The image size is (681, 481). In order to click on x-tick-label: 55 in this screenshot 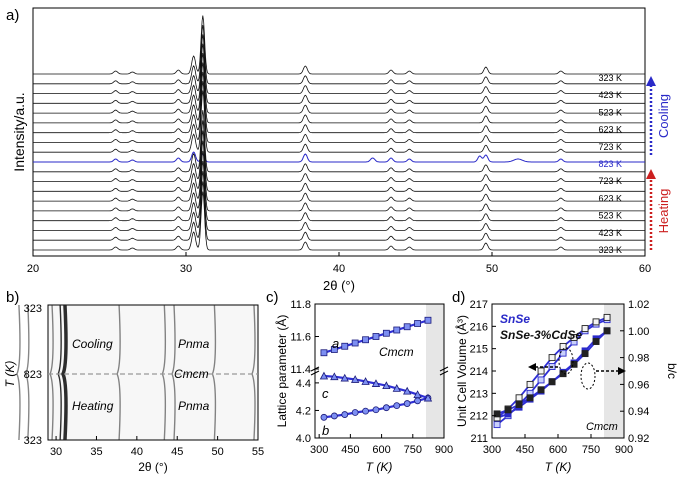, I will do `click(258, 452)`.